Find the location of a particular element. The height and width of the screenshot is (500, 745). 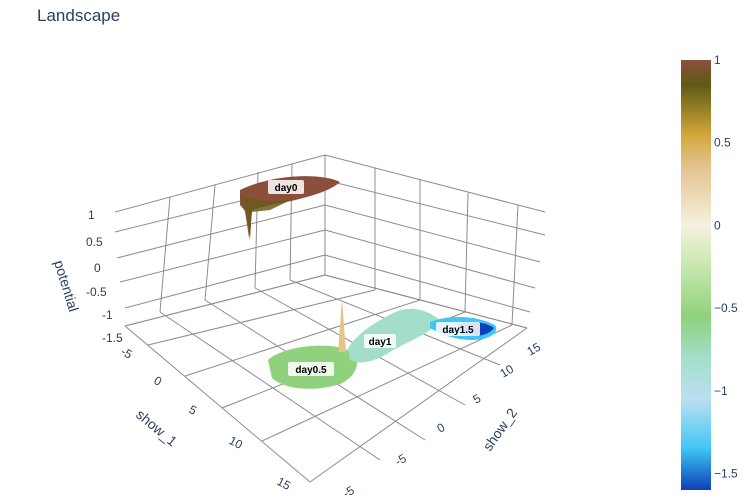

x-tick-label: 15 is located at coordinates (284, 483).